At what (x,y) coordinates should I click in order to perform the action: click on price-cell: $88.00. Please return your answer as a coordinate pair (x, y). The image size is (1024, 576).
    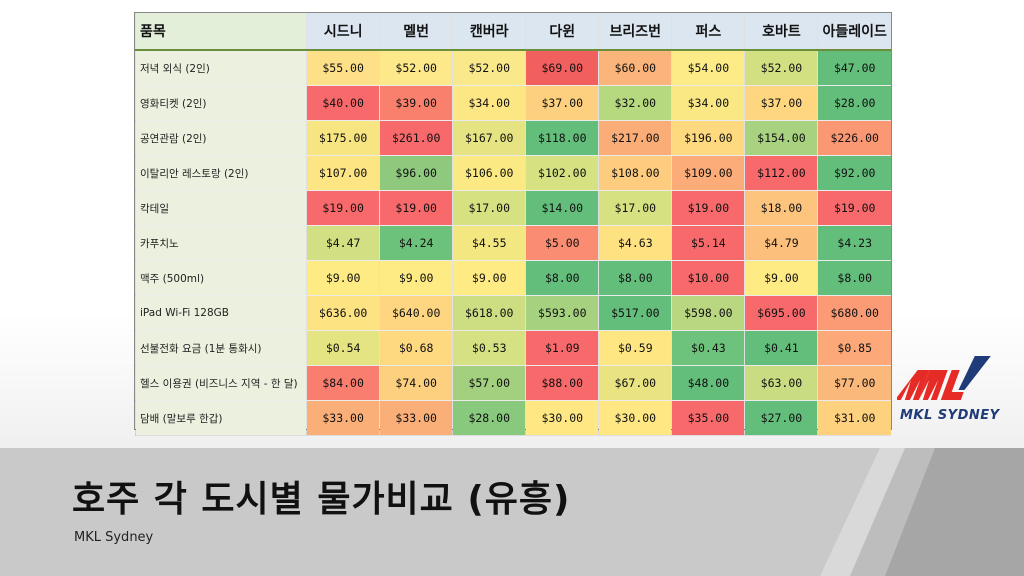
    Looking at the image, I should click on (562, 383).